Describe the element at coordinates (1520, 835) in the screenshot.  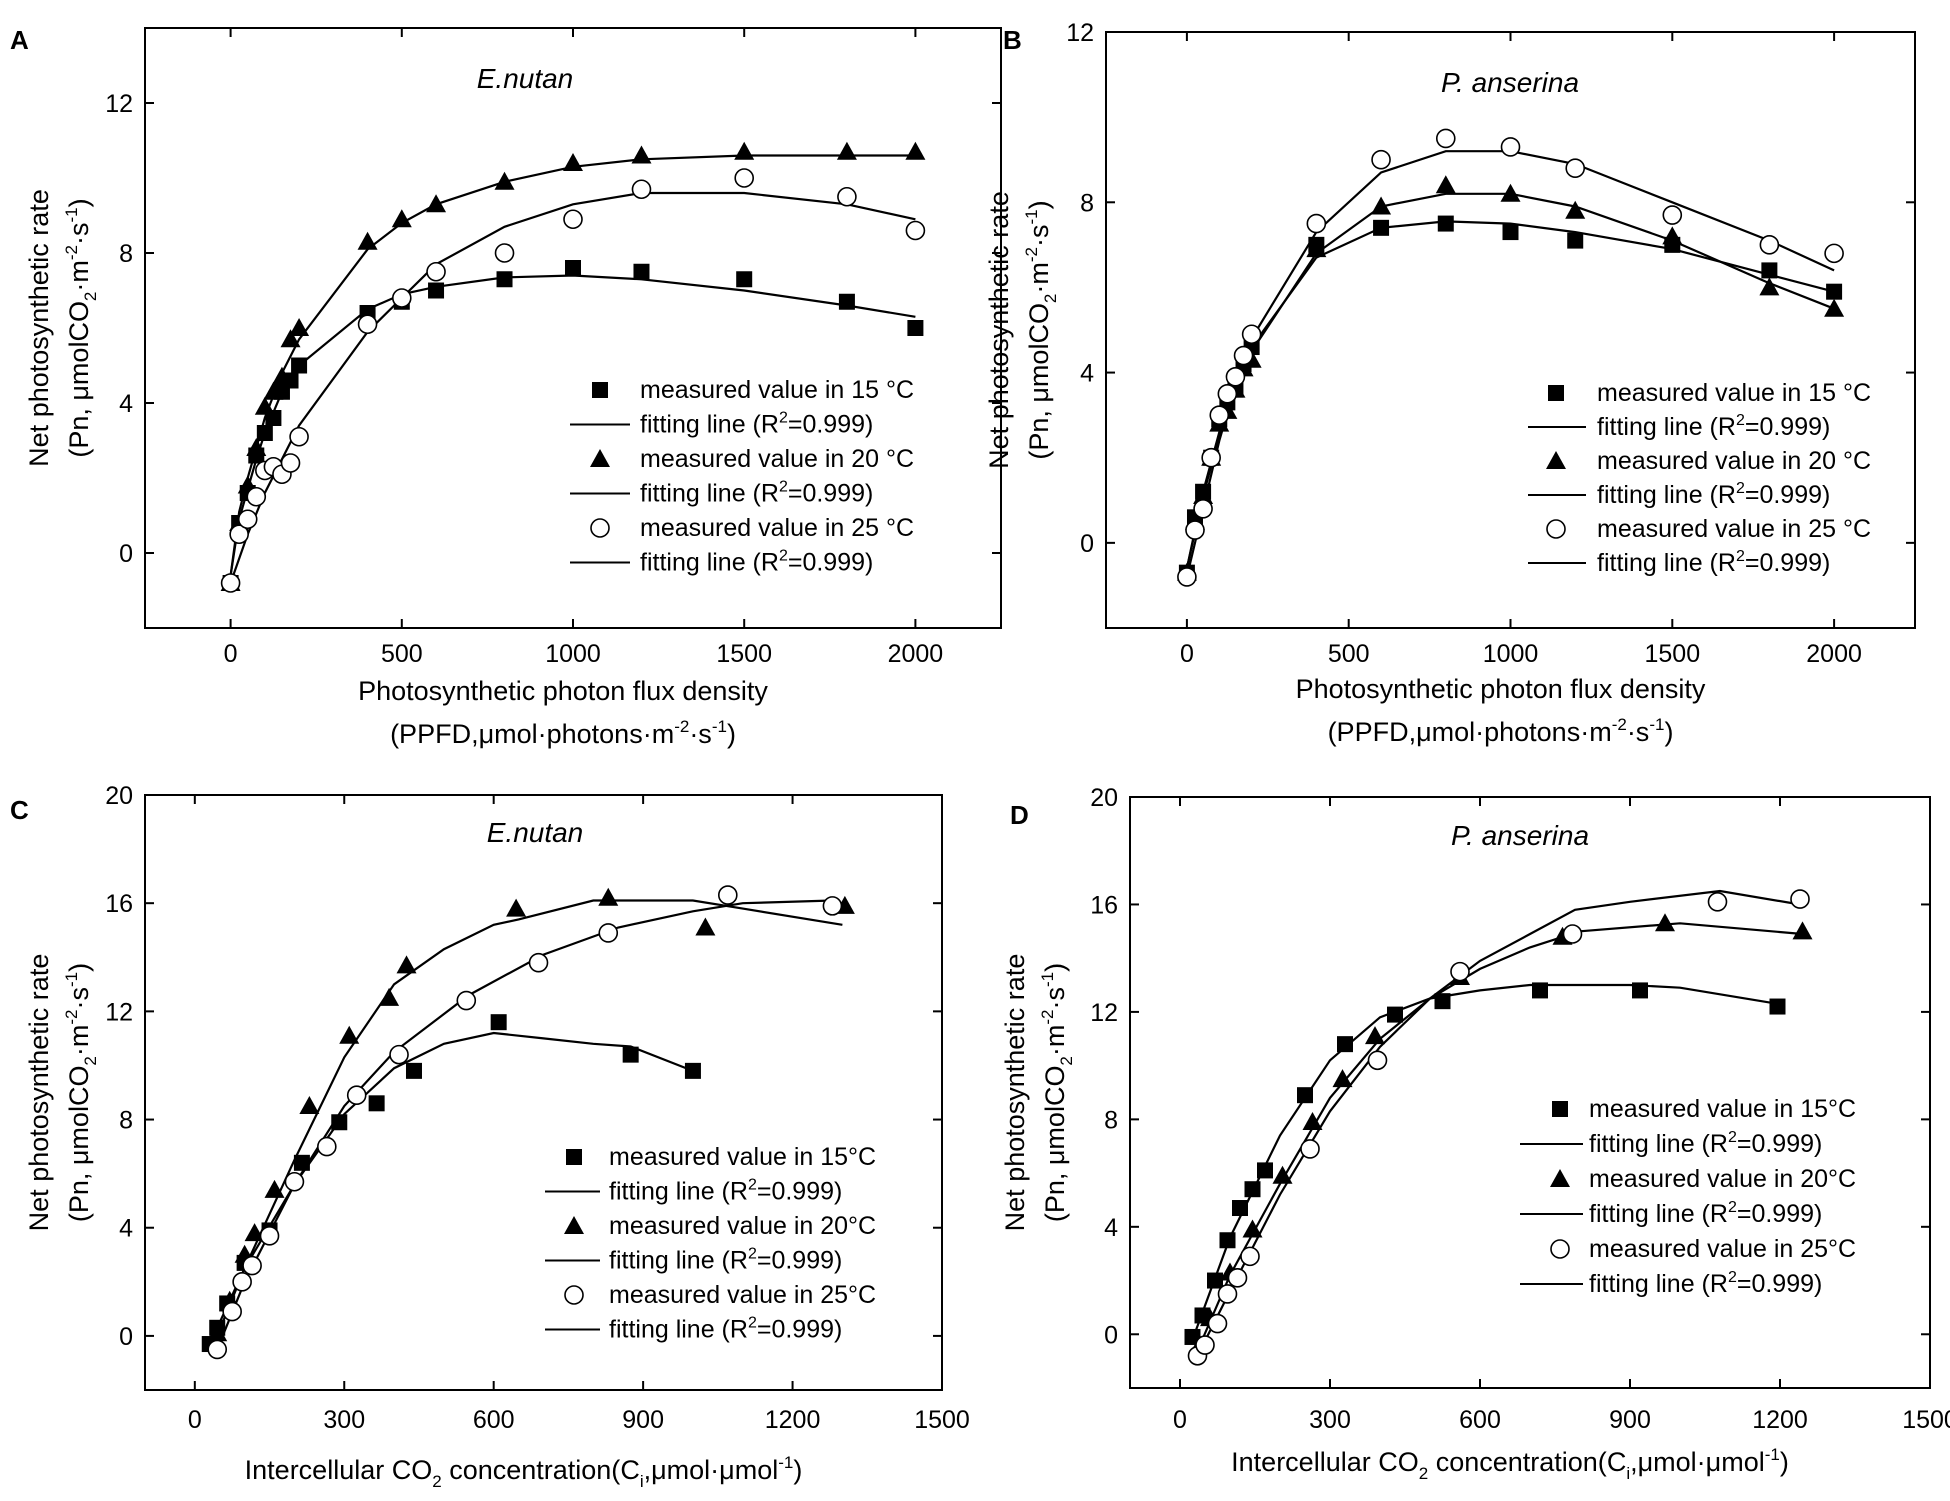
I see `plot-title: P. anserina` at that location.